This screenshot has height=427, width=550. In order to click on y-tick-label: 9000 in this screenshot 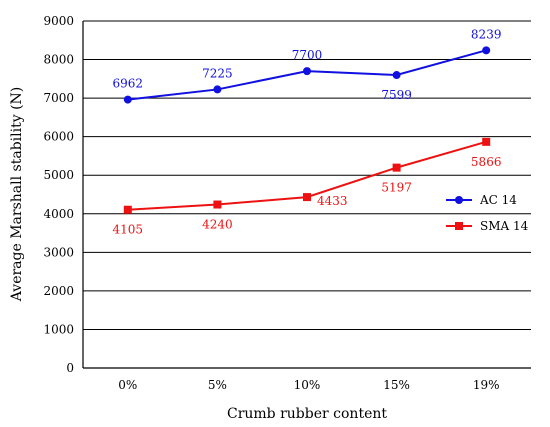, I will do `click(58, 21)`.